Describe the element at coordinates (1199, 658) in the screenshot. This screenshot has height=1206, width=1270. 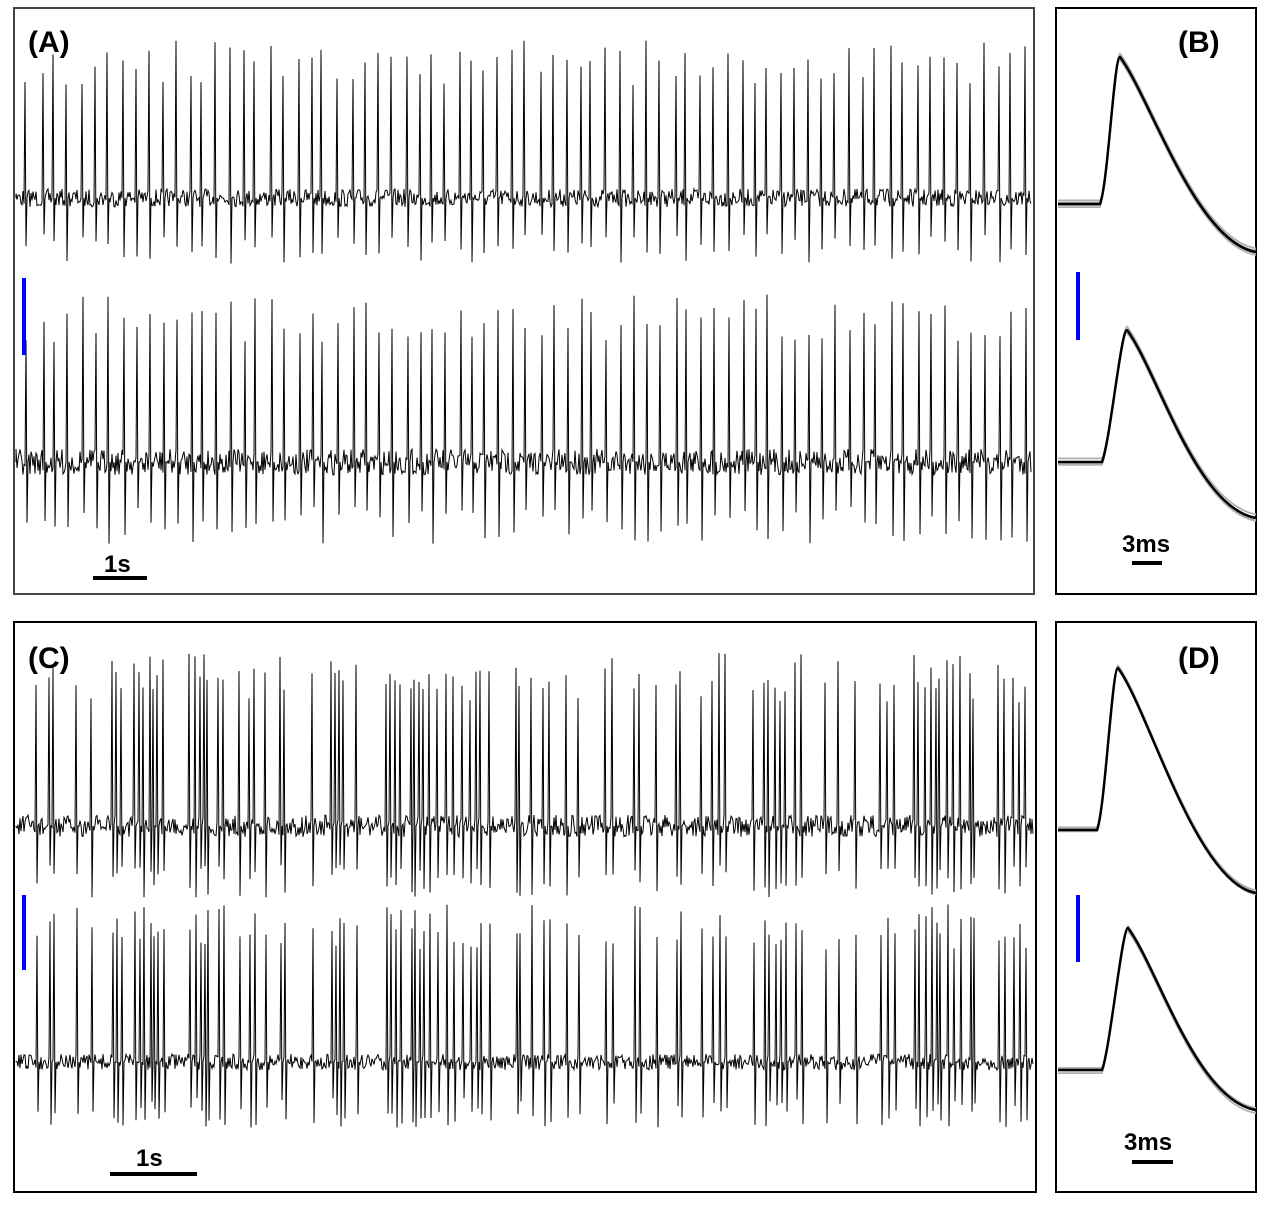
I see `panel-d-label: (D)` at that location.